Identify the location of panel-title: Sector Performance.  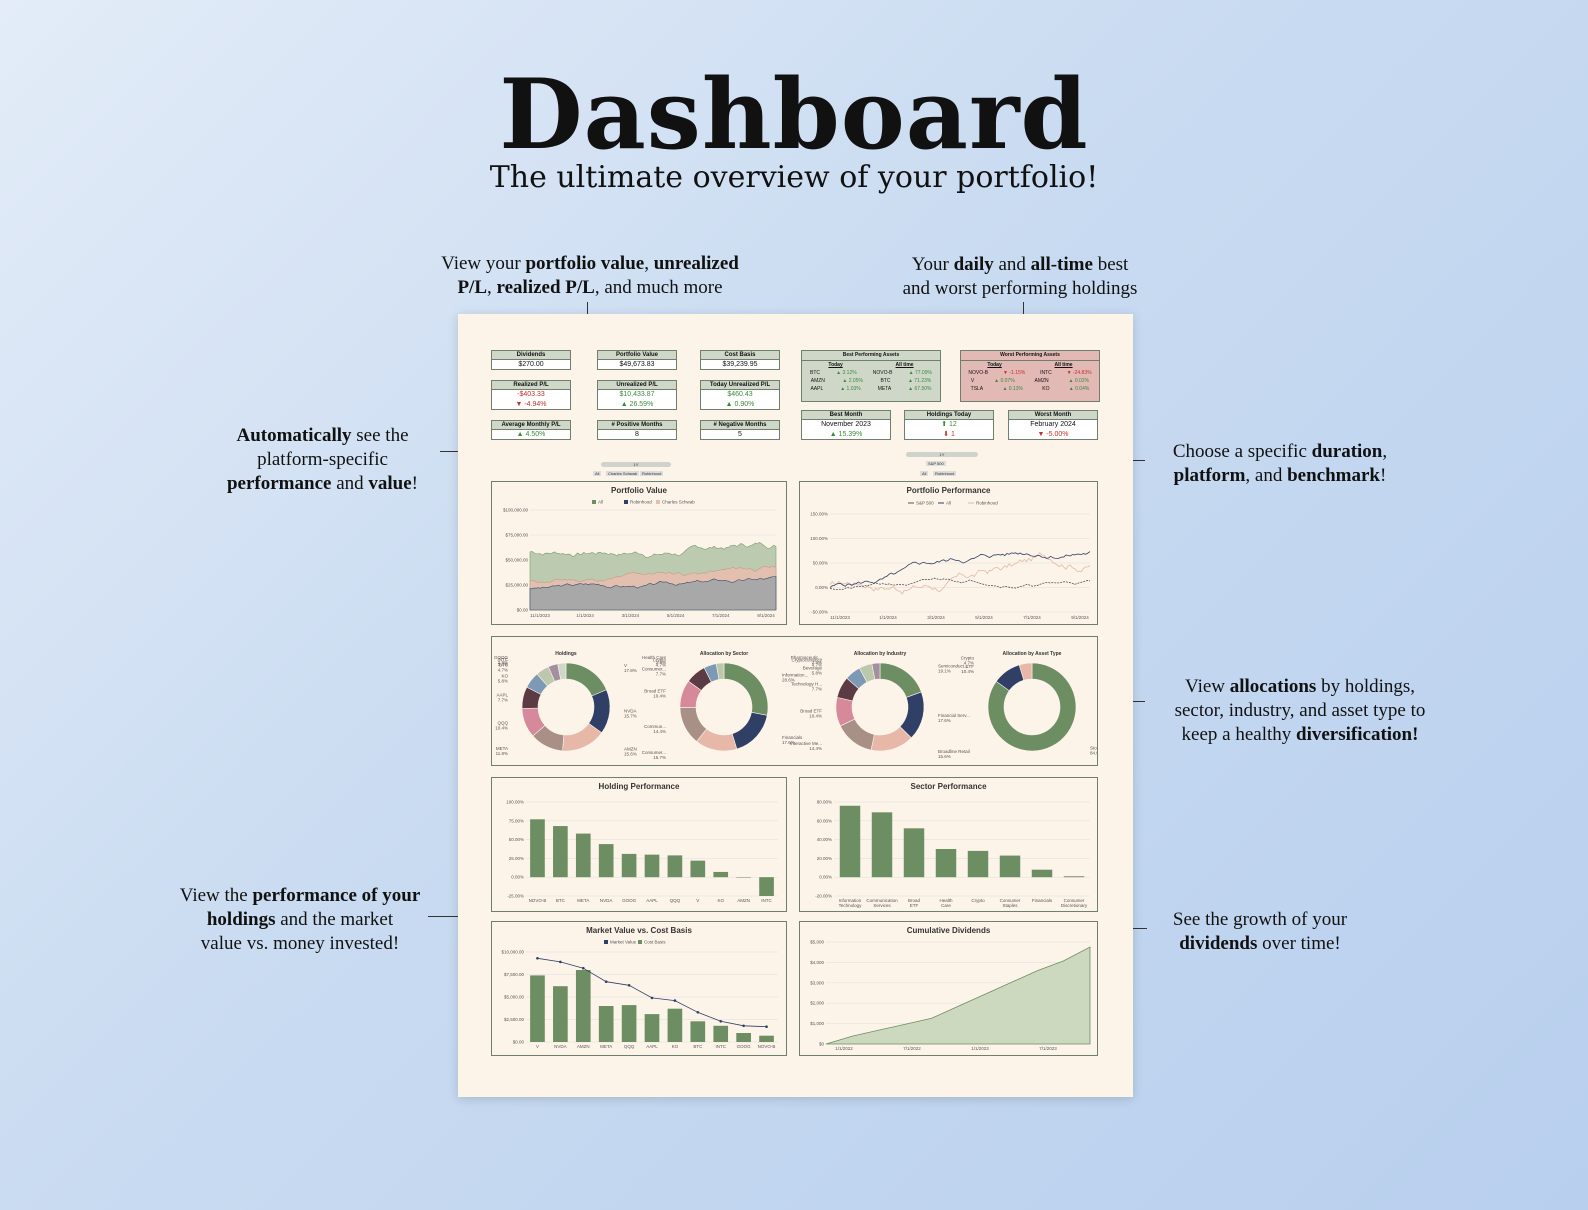
(948, 786).